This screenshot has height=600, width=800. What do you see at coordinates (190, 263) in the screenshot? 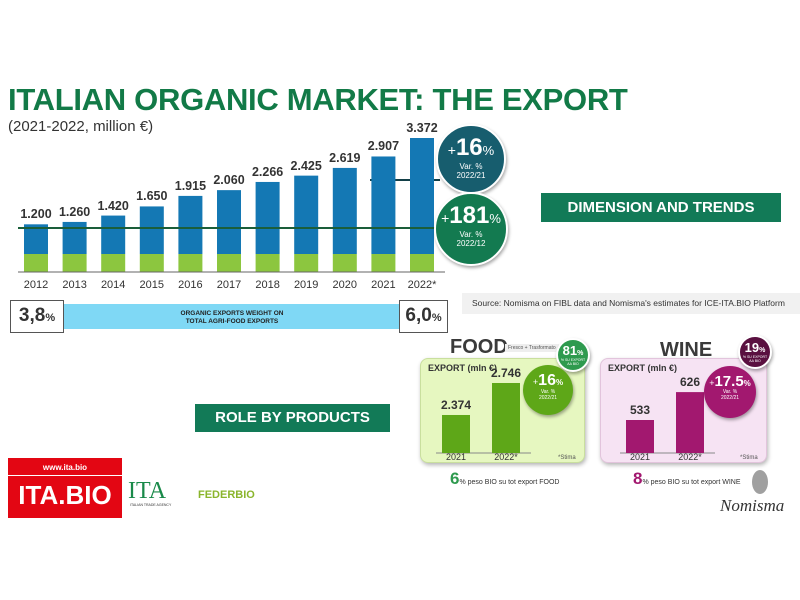
I see `bar-organic-leaf-2016` at bounding box center [190, 263].